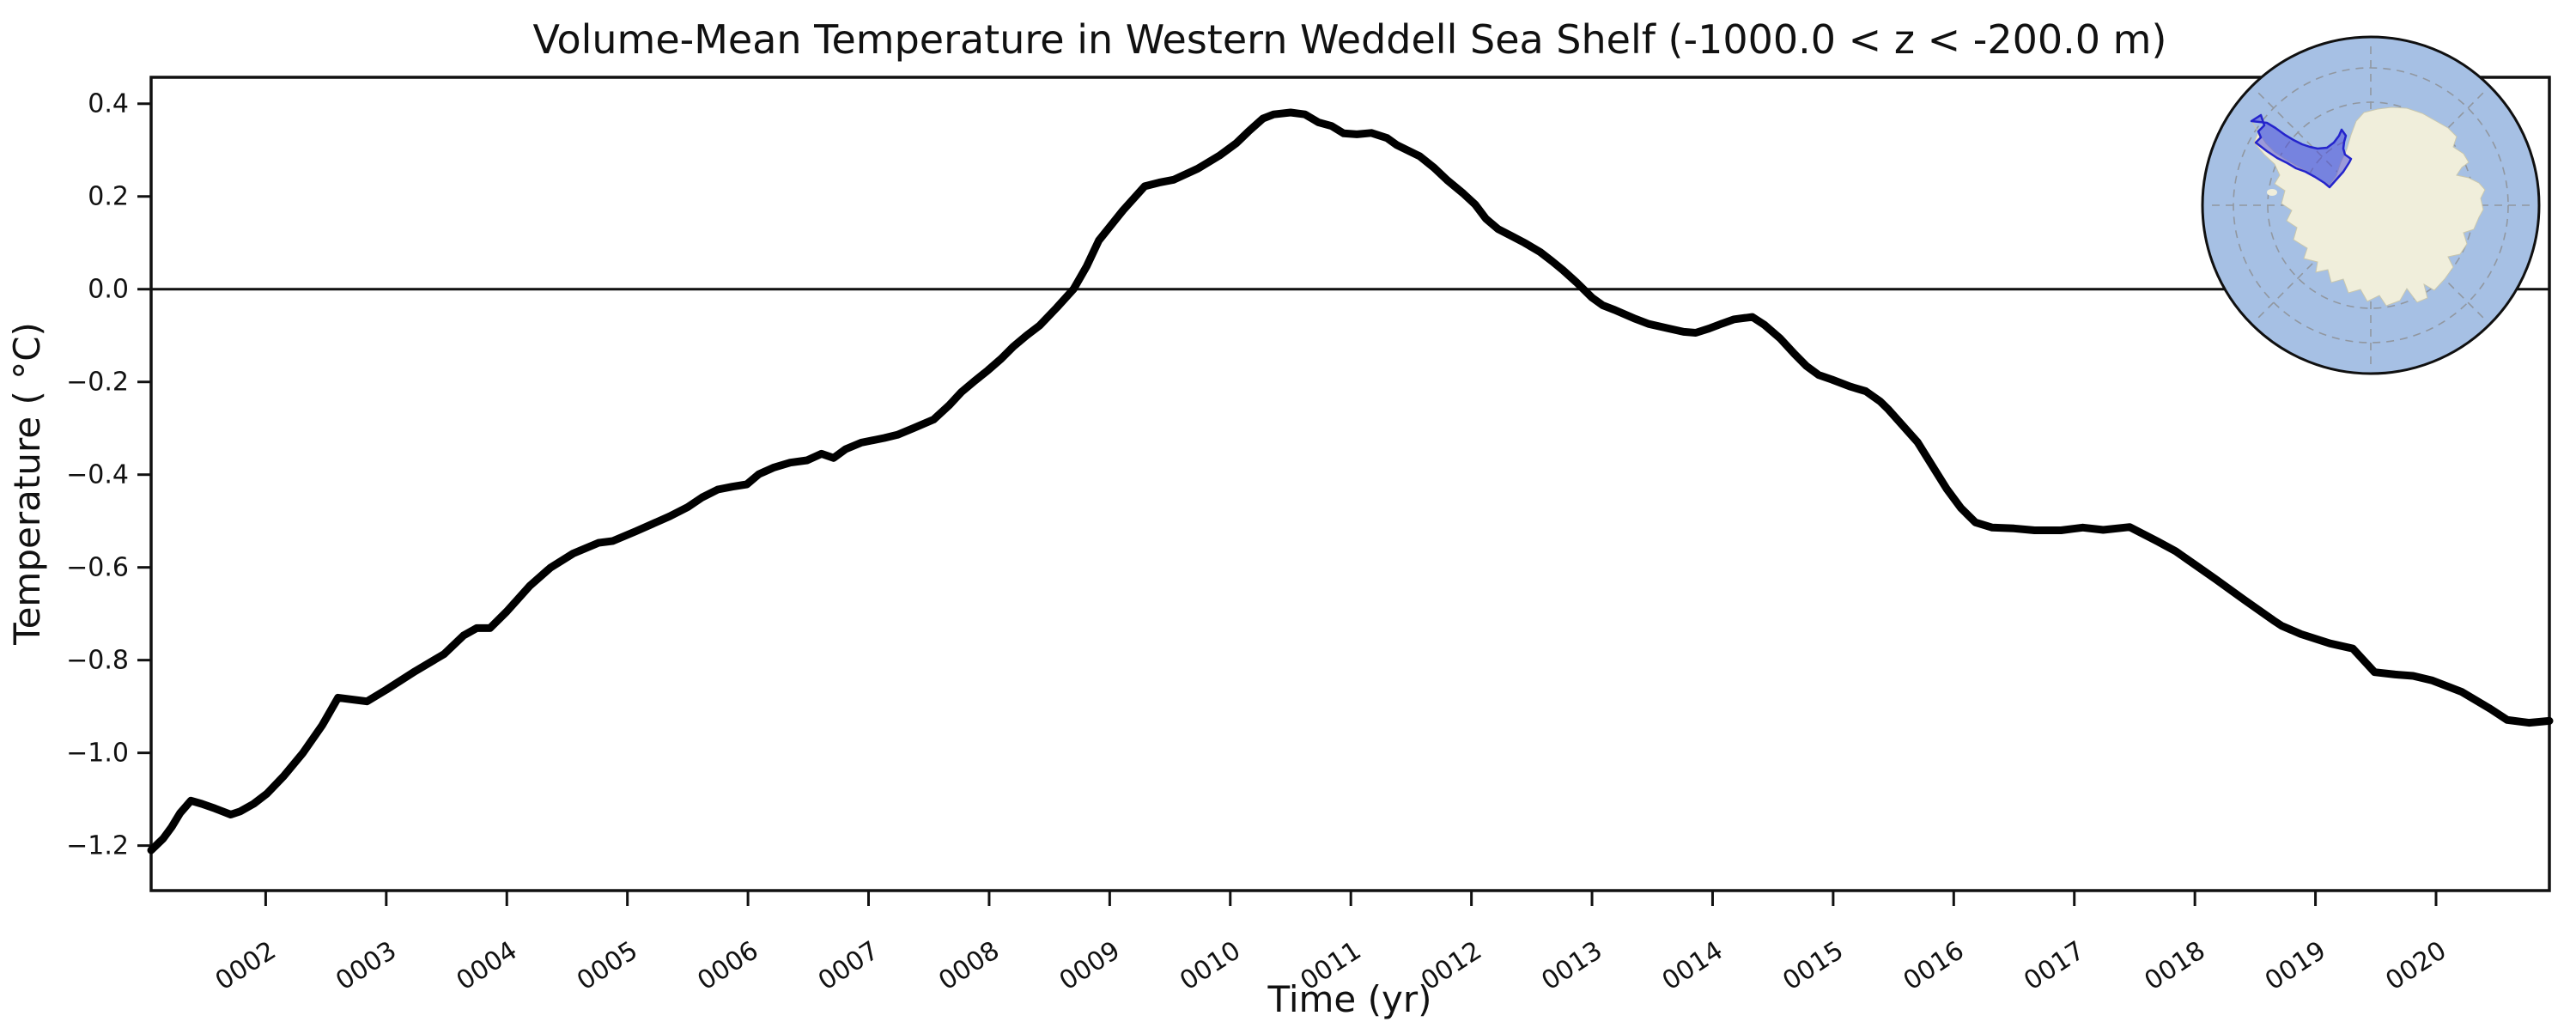  I want to click on x-axis-label: Time (yr), so click(1349, 999).